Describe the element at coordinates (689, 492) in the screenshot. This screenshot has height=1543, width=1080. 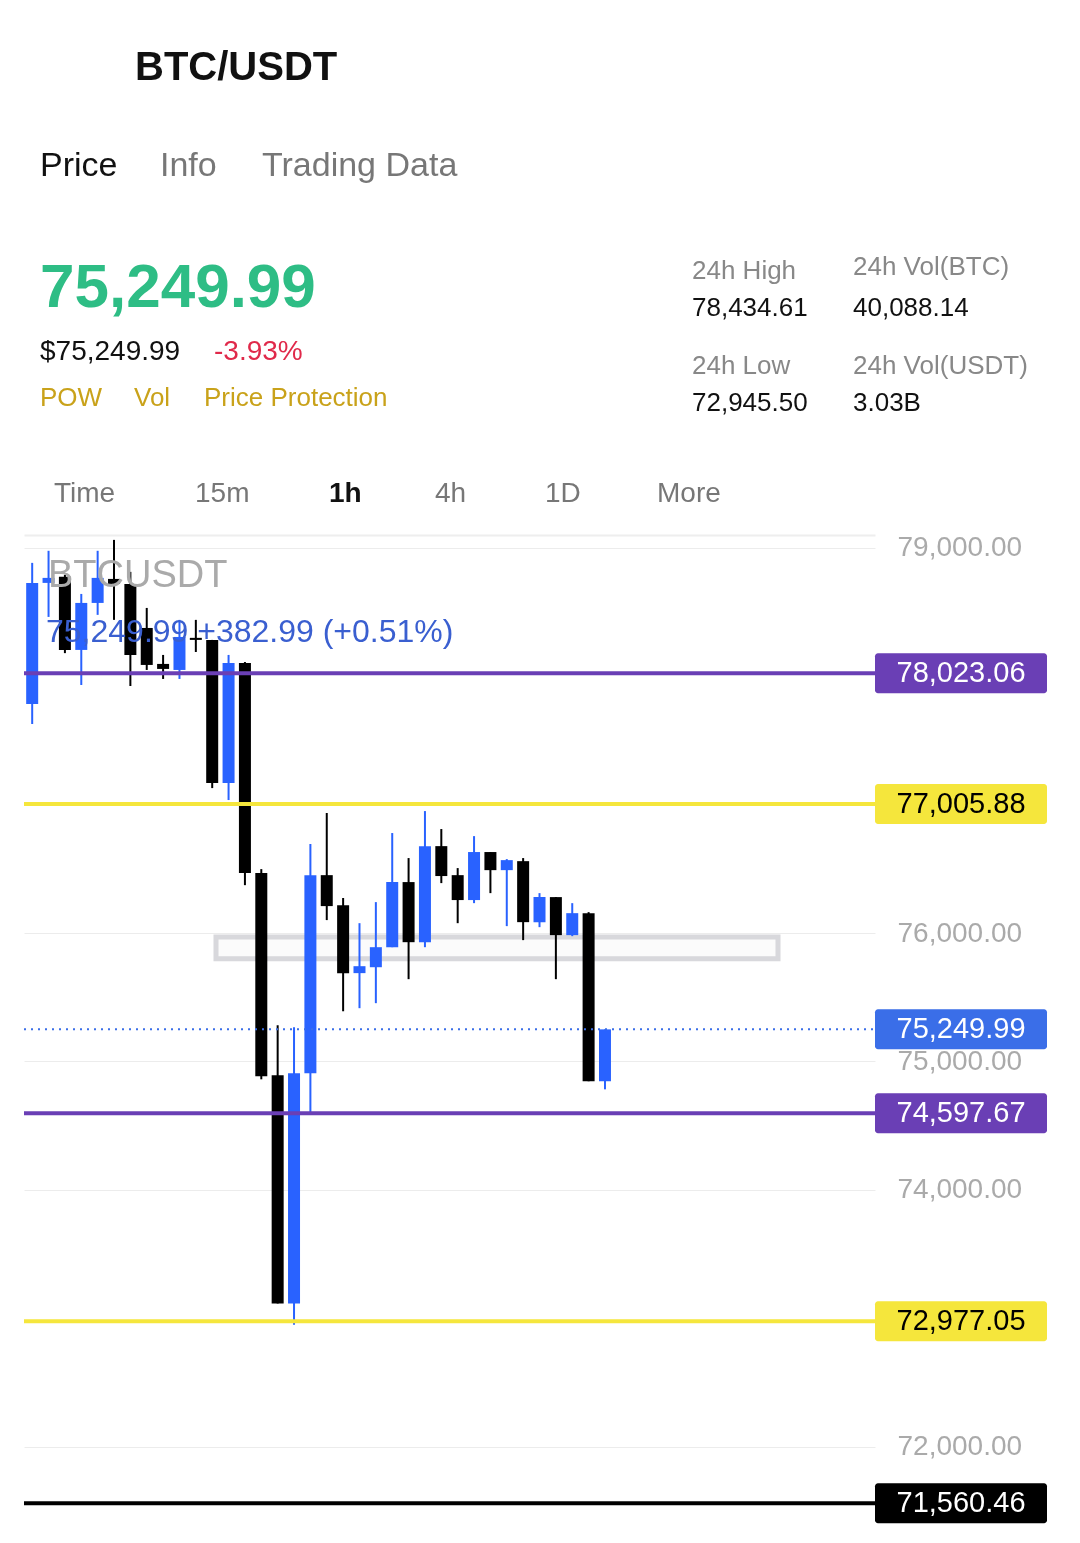
I see `text: More` at that location.